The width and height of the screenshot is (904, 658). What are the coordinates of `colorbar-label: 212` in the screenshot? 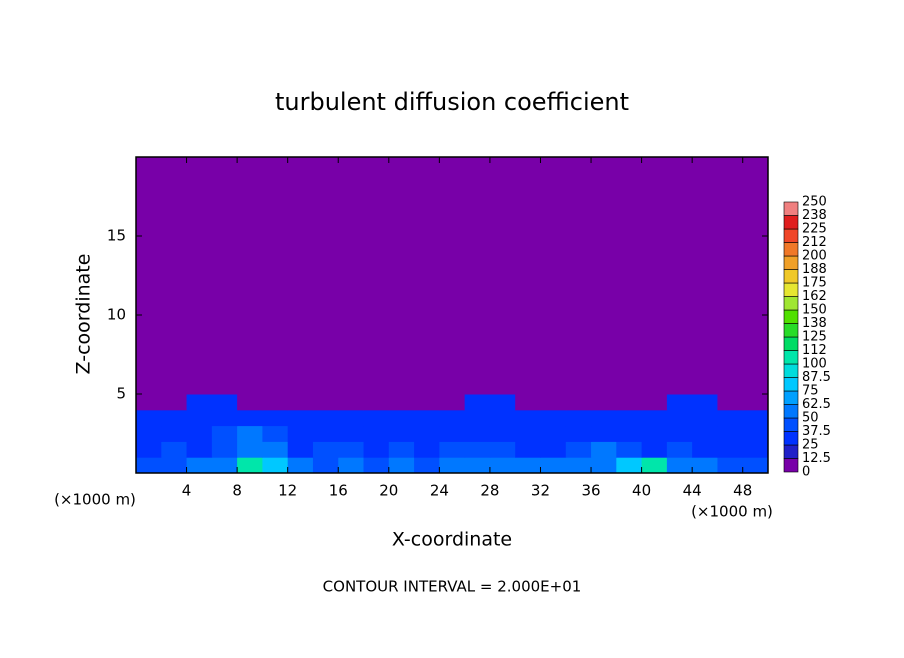 It's located at (814, 242).